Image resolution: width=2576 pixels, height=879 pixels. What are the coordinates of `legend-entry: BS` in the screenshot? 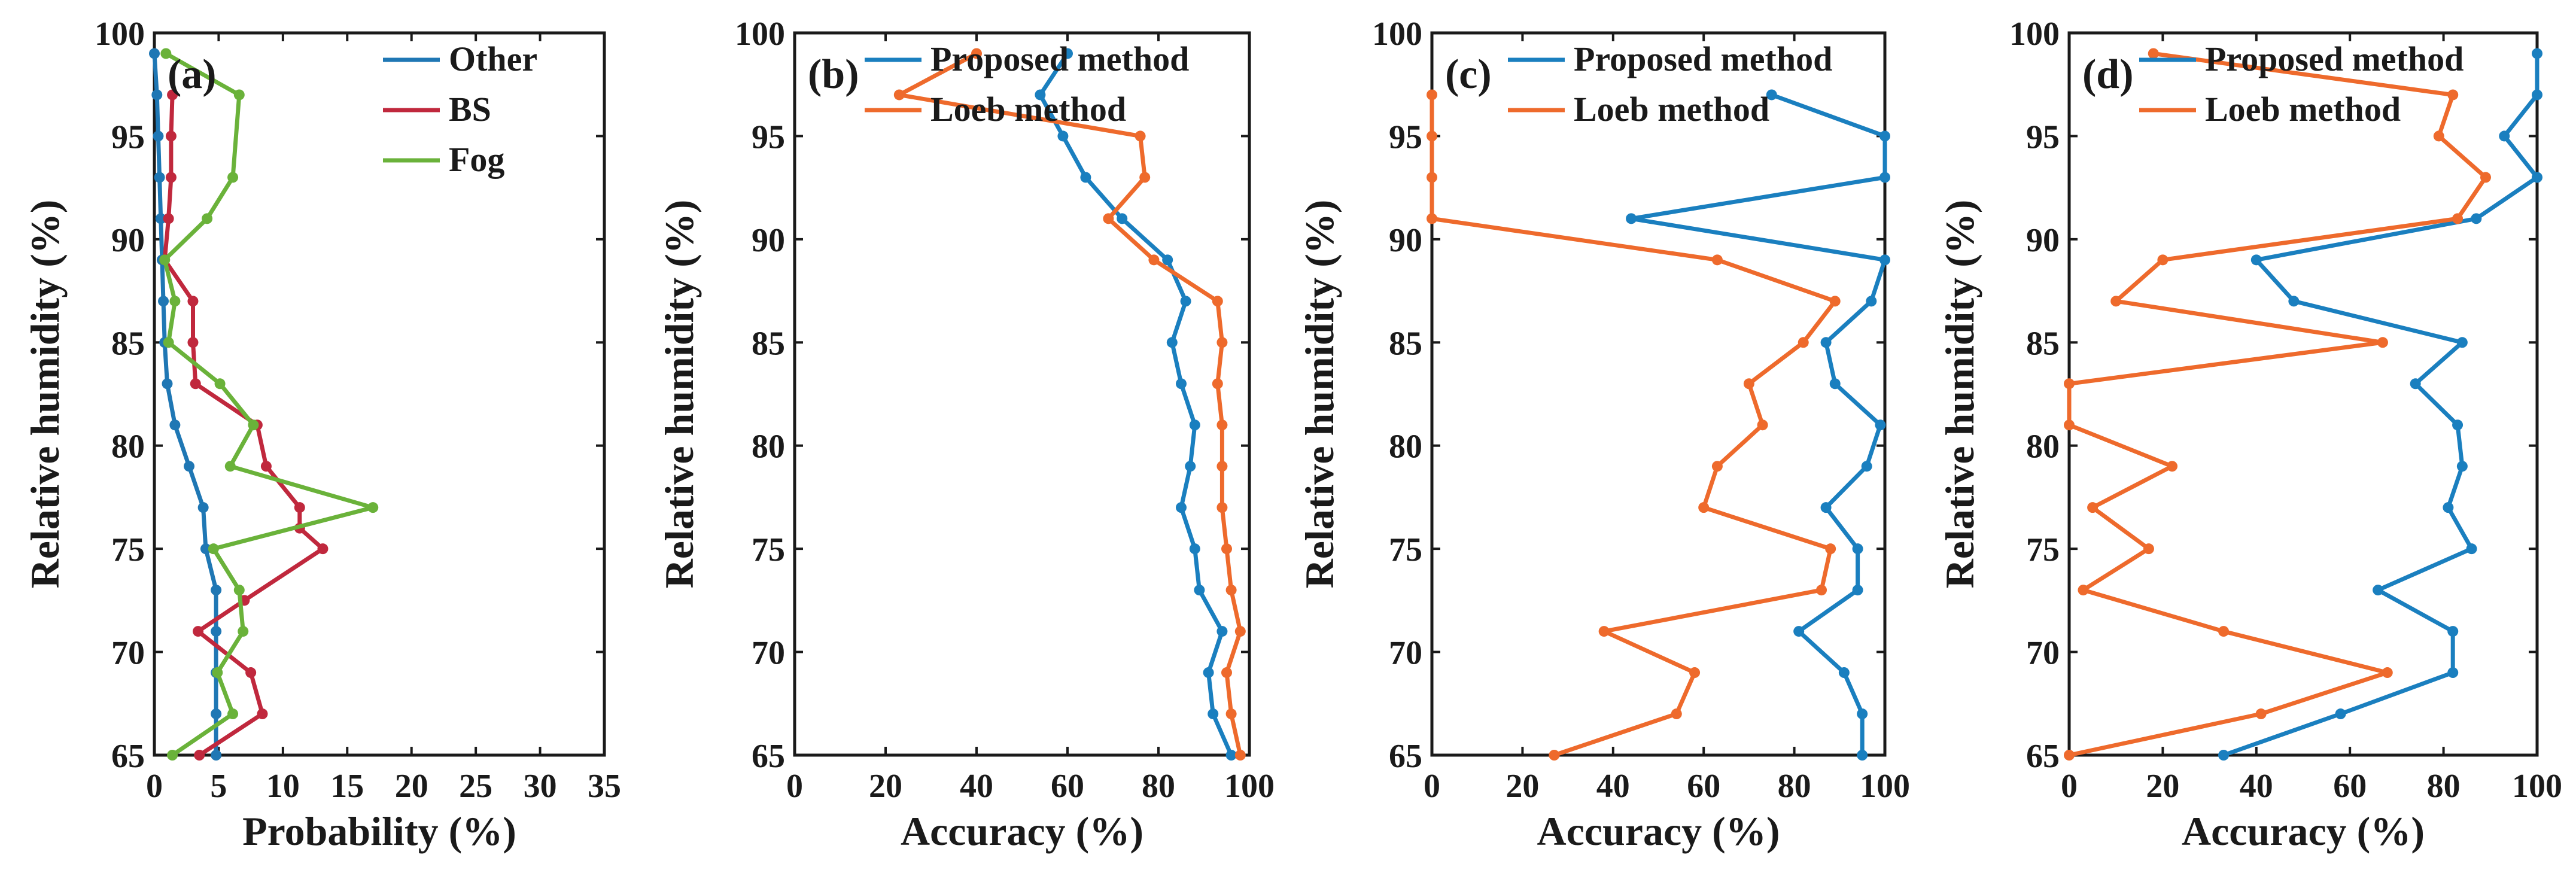 It's located at (470, 110).